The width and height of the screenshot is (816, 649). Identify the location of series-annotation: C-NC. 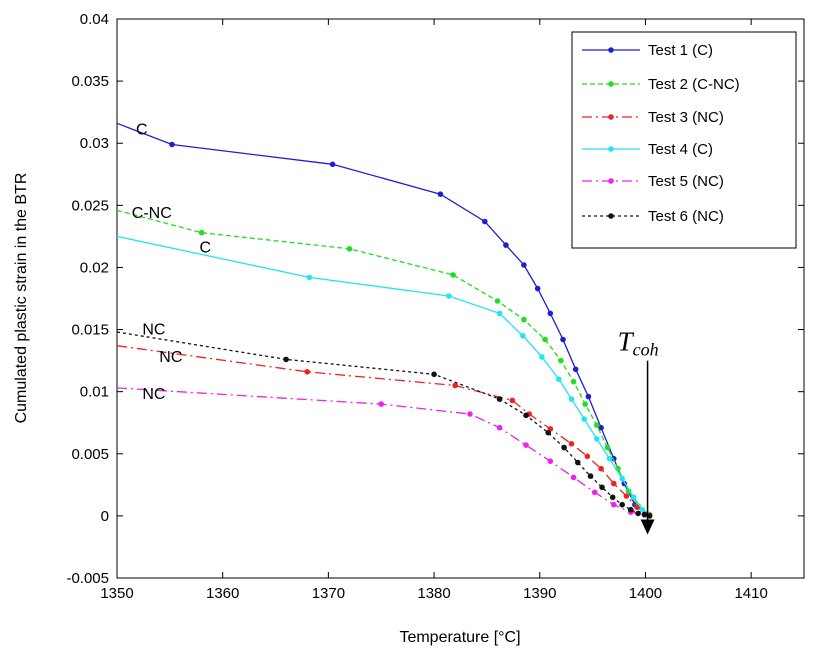
(152, 213).